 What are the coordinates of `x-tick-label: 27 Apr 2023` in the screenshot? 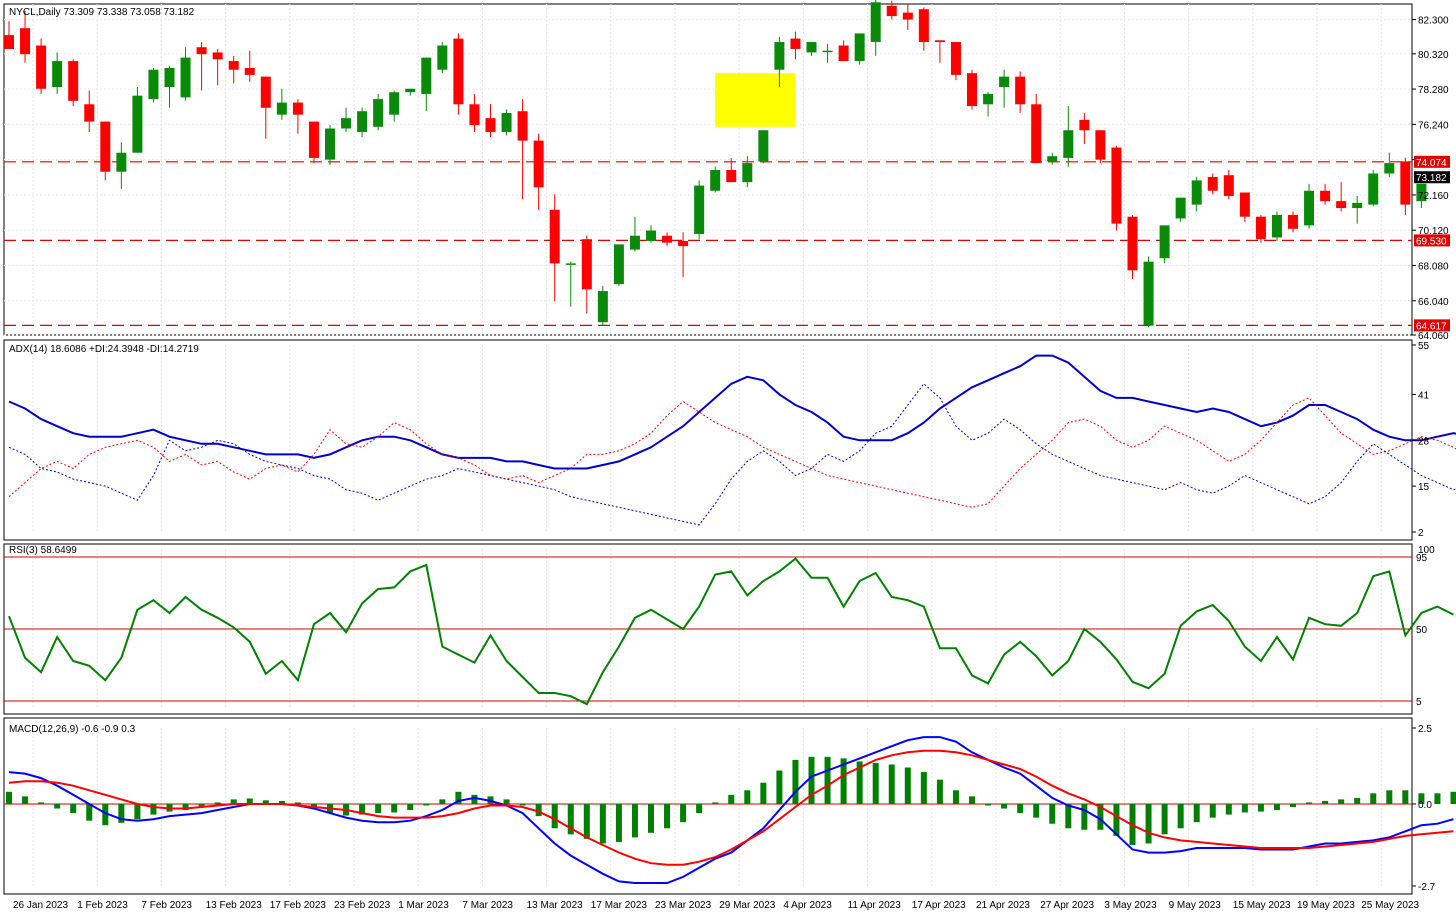 It's located at (1067, 905).